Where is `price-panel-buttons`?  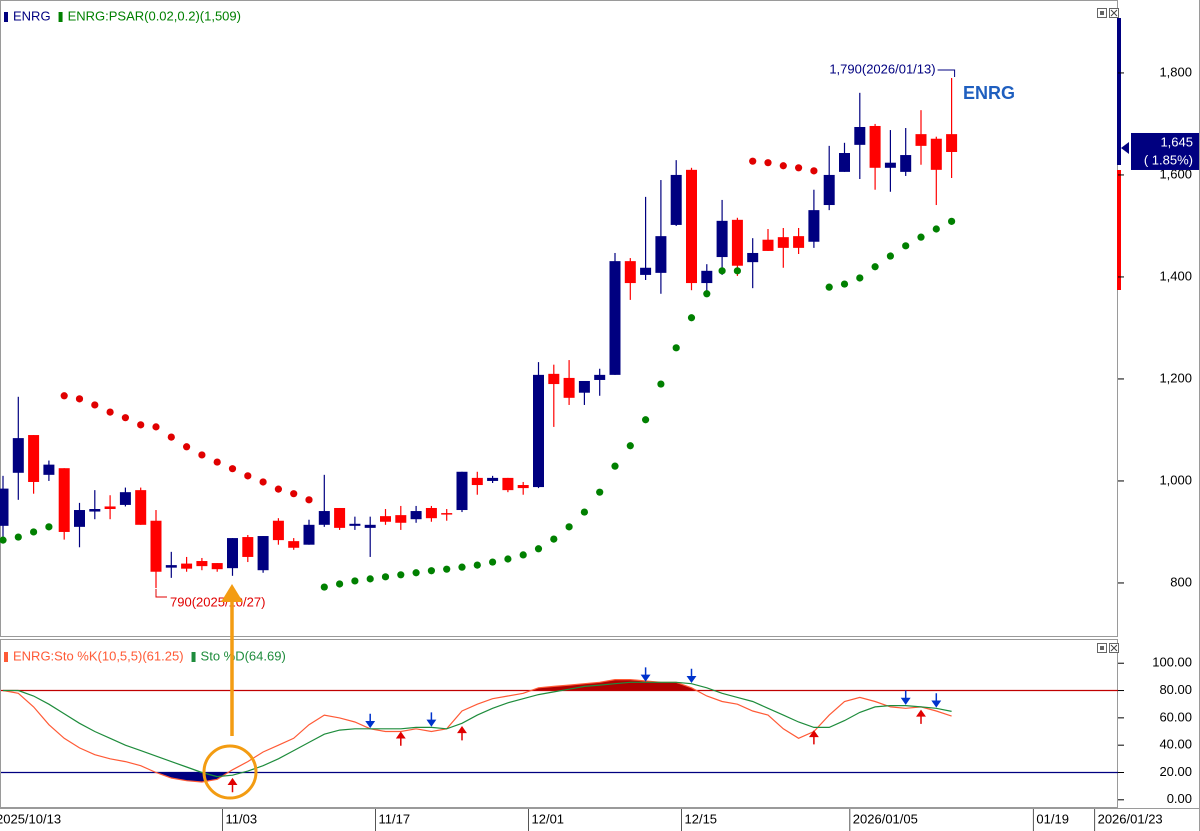
price-panel-buttons is located at coordinates (1108, 13).